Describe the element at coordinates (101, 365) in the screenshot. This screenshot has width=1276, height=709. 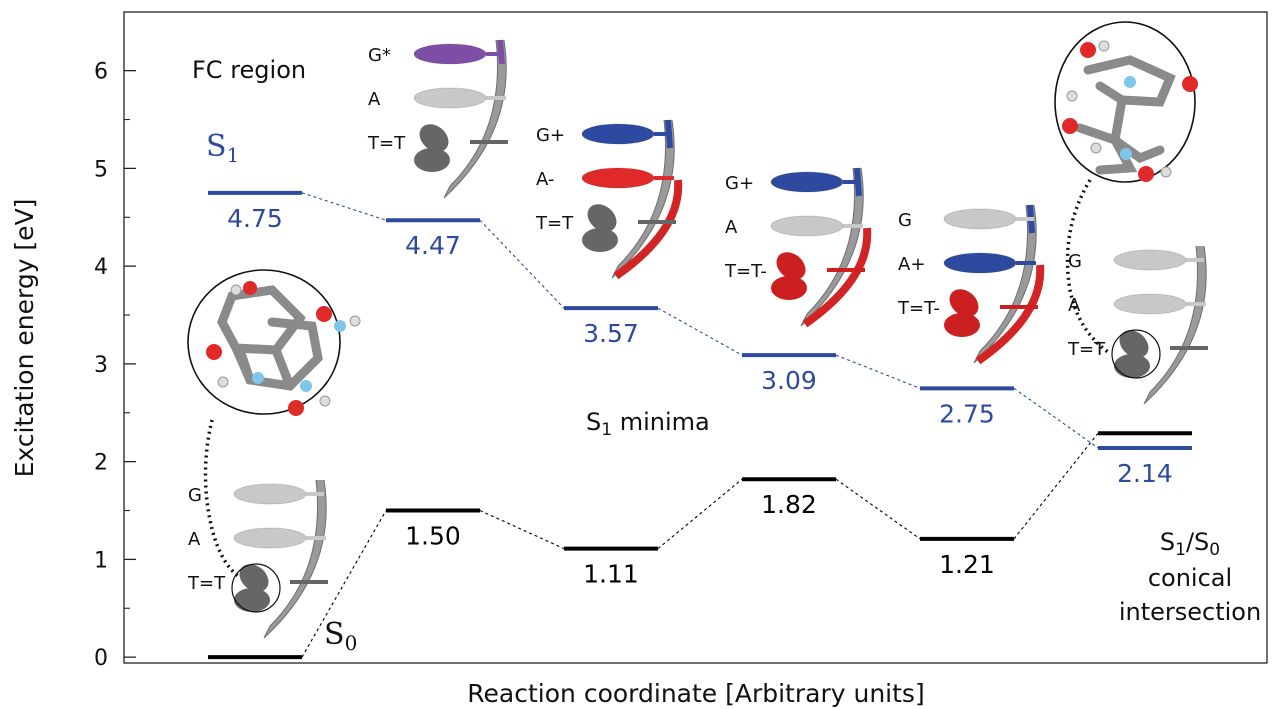
I see `y-tick-label: 3` at that location.